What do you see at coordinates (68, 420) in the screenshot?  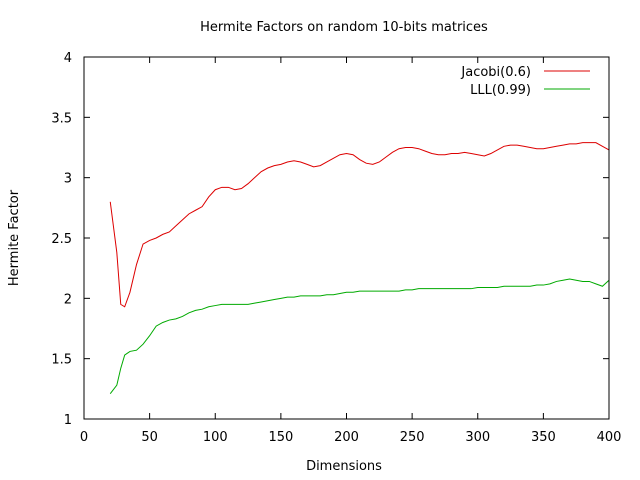 I see `y-tick-label: 1` at bounding box center [68, 420].